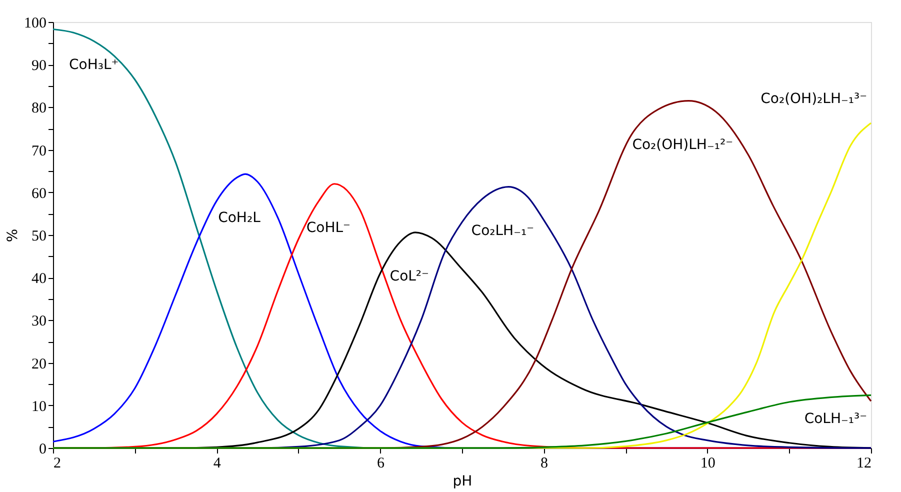  What do you see at coordinates (239, 218) in the screenshot?
I see `series-label: CoH₂L` at bounding box center [239, 218].